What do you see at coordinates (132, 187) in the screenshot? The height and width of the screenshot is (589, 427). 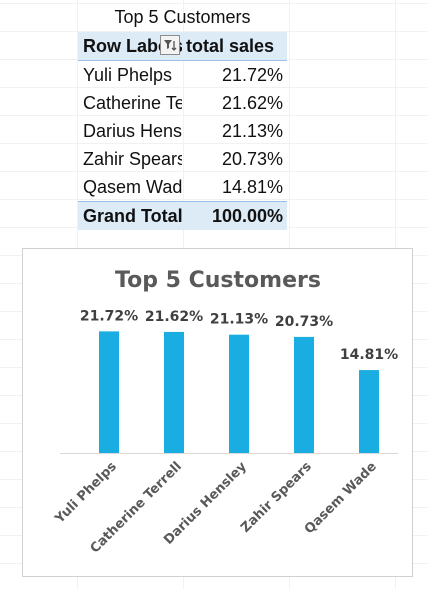 I see `customer-name: Qasem Wade` at bounding box center [132, 187].